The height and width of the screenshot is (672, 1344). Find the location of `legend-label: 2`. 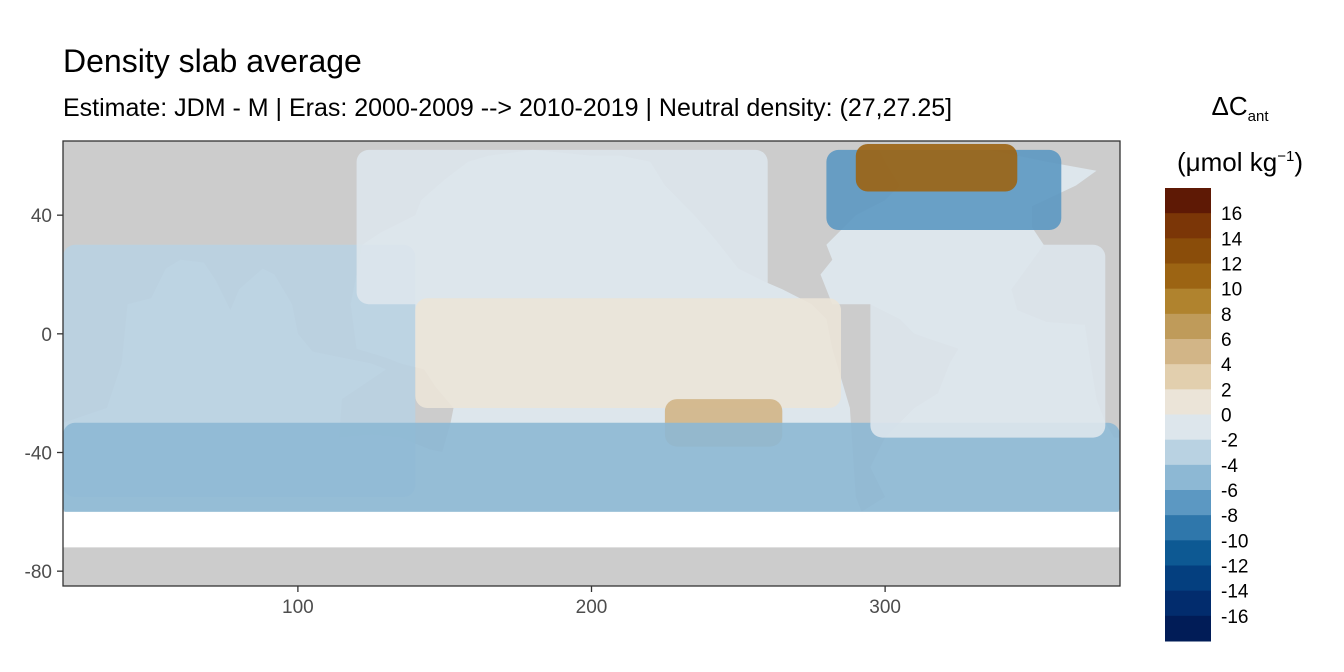

legend-label: 2 is located at coordinates (1226, 390).